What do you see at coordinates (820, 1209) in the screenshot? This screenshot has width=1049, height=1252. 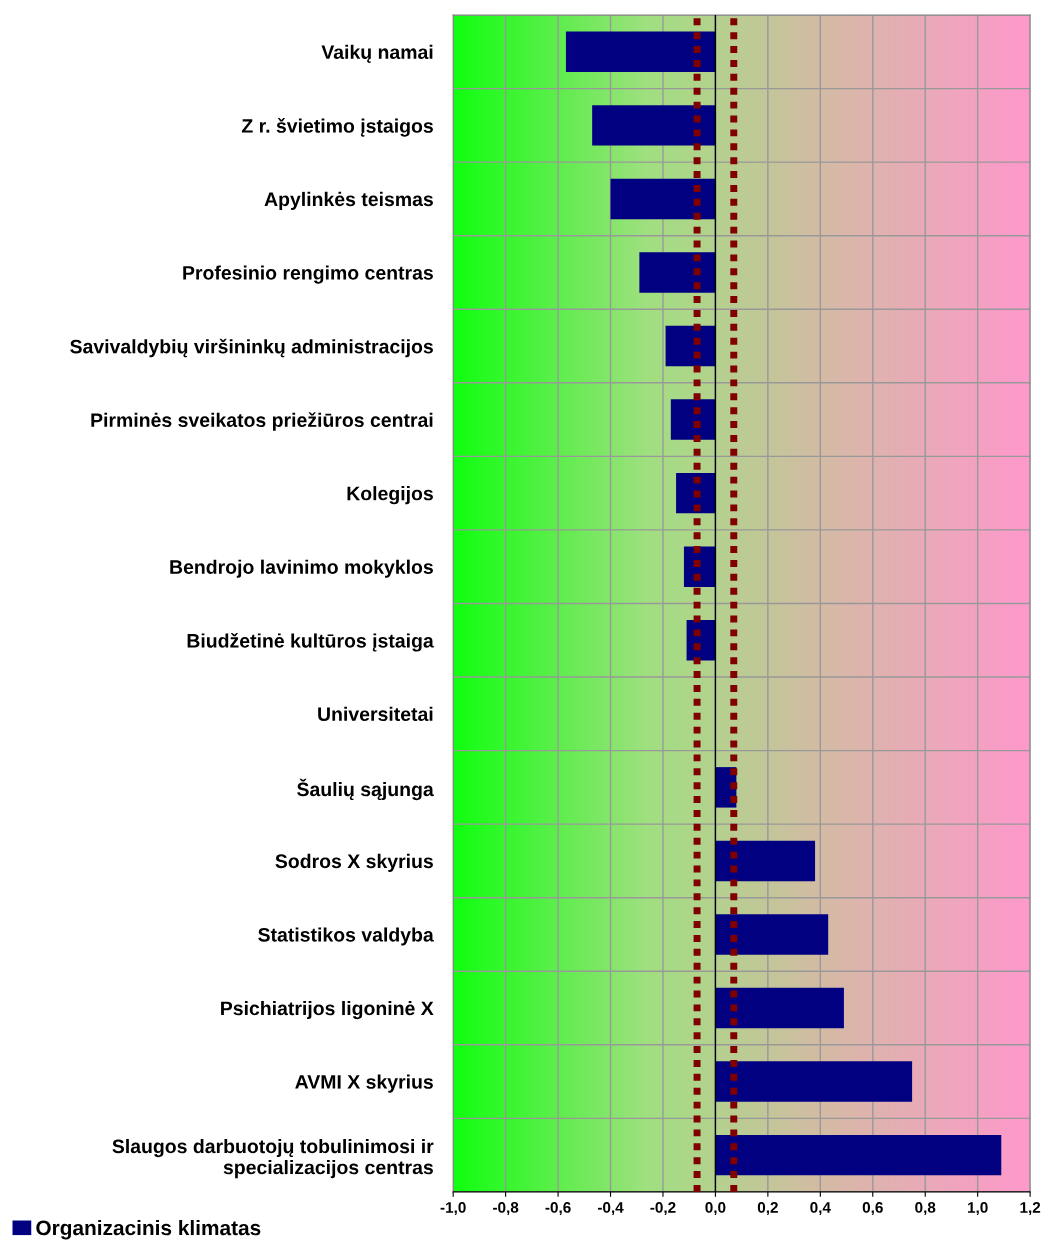 I see `x-tick-label: 0,4` at bounding box center [820, 1209].